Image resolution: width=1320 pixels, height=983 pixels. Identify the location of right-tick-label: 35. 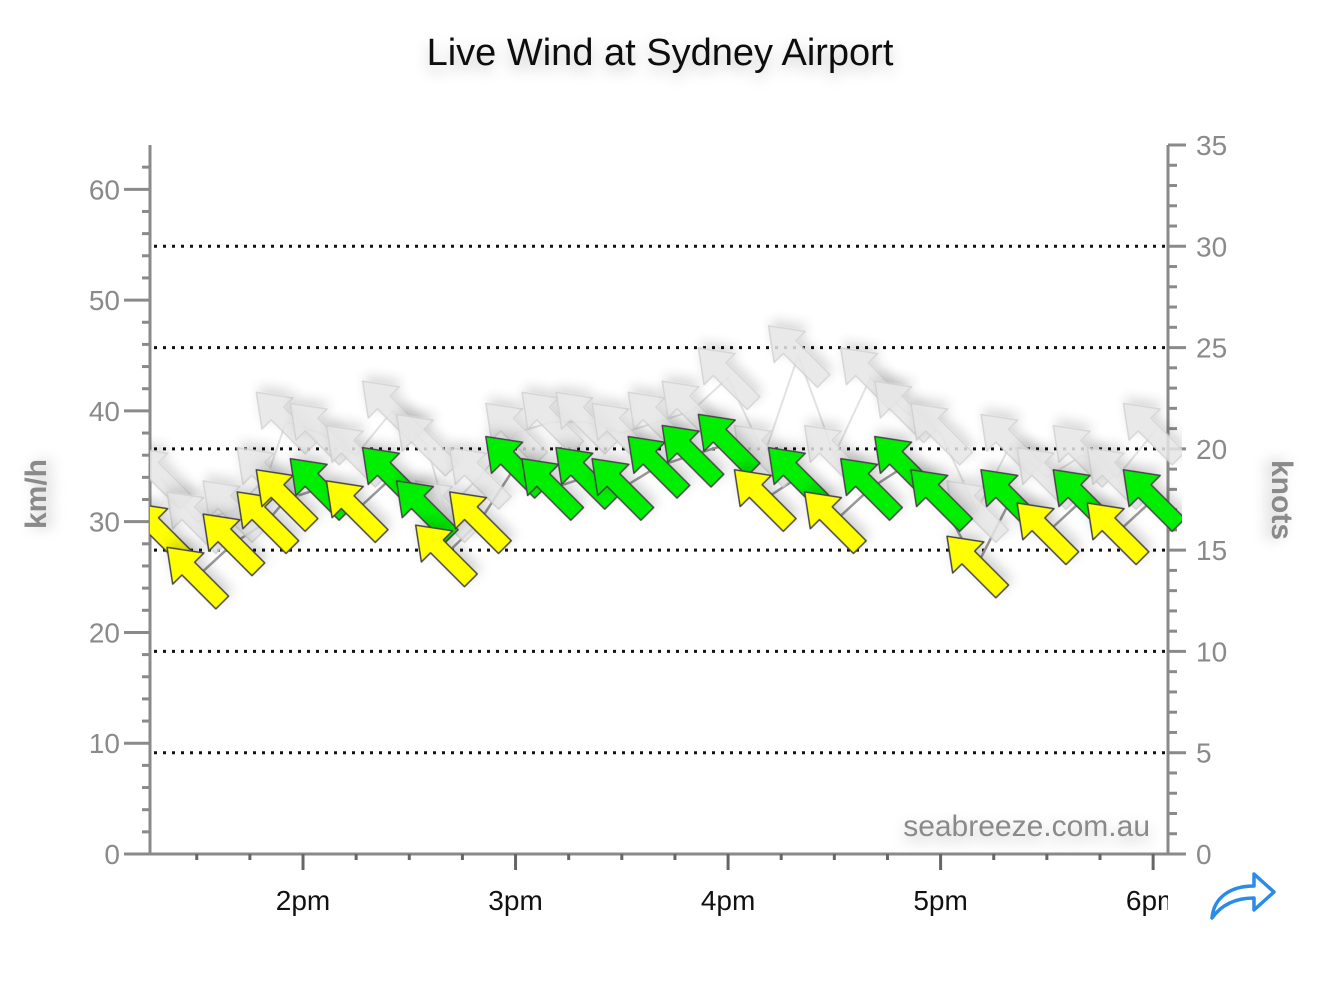
(1211, 145).